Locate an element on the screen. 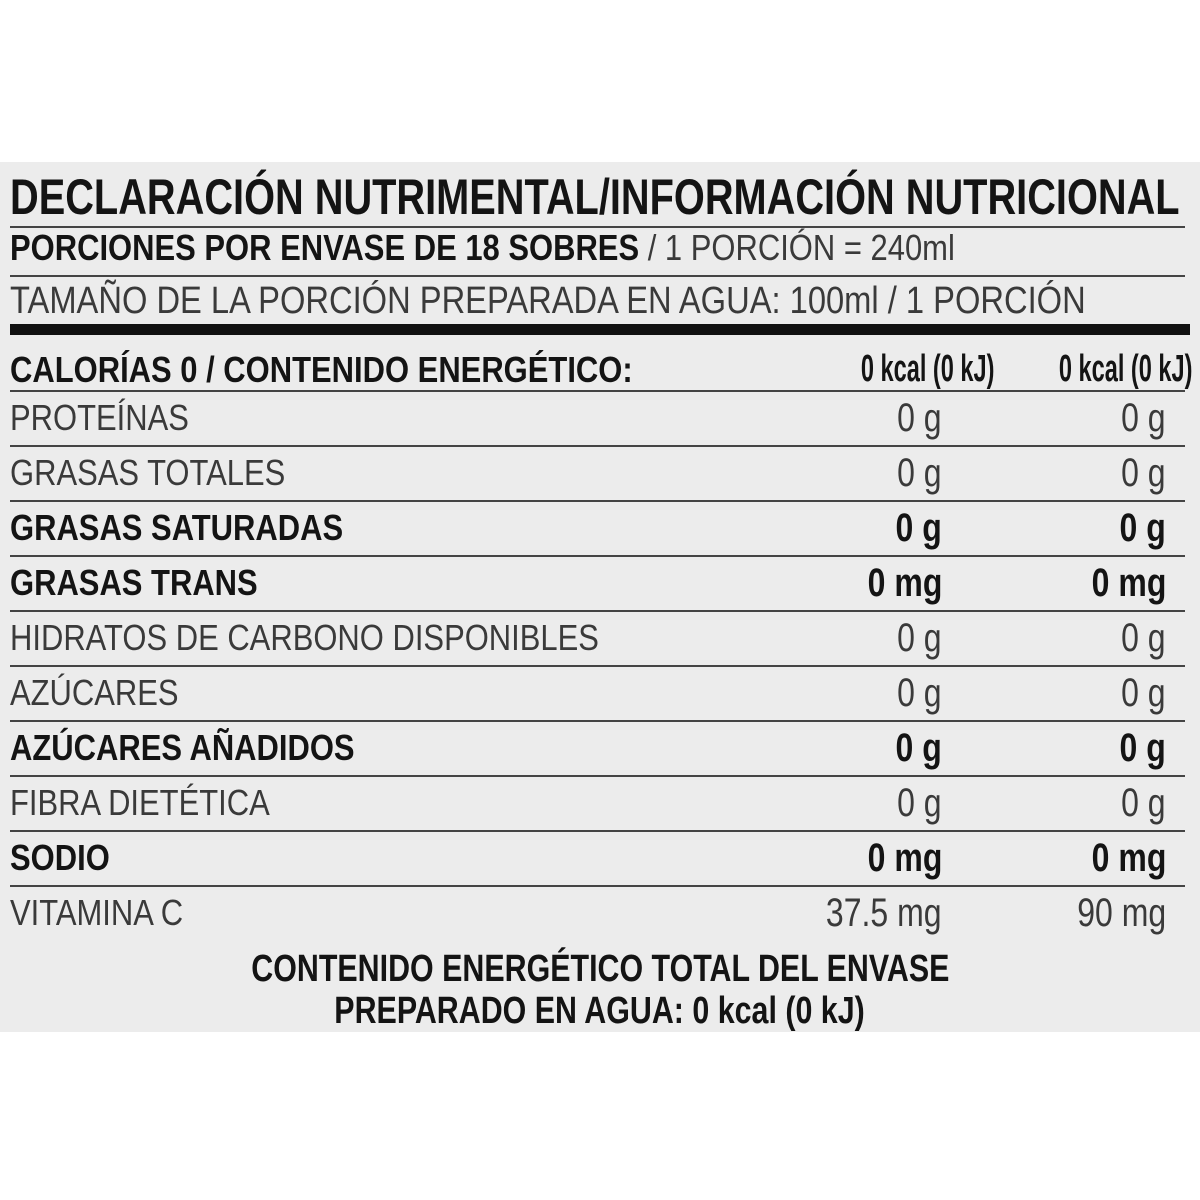 This screenshot has height=1200, width=1200. total-energy-text1: CONTENIDO ENERGÉTICO TOTAL DEL ENVASE is located at coordinates (600, 969).